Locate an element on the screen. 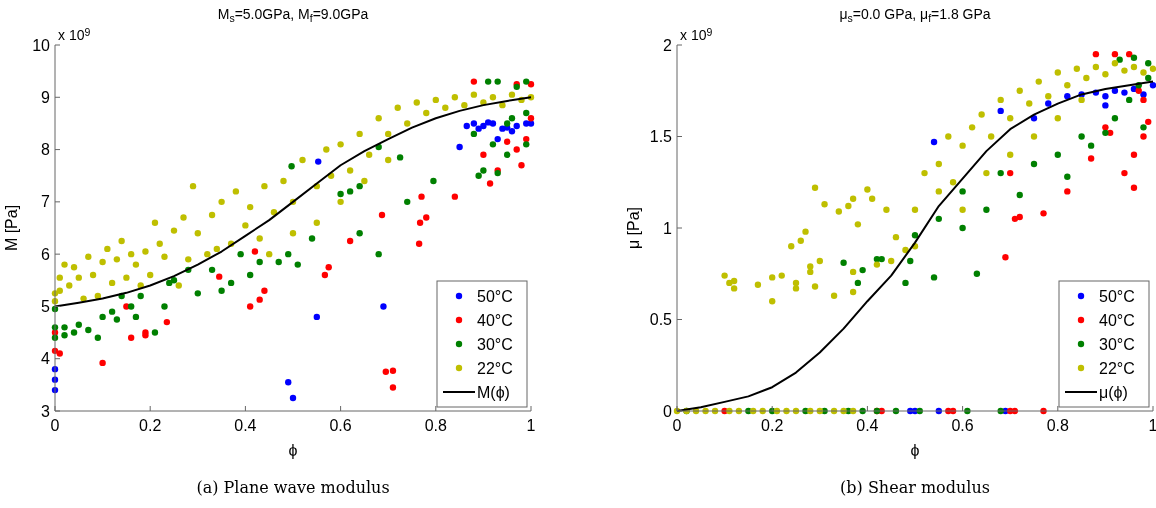 The width and height of the screenshot is (1156, 508). text: (a) Plane wave modulus is located at coordinates (293, 487).